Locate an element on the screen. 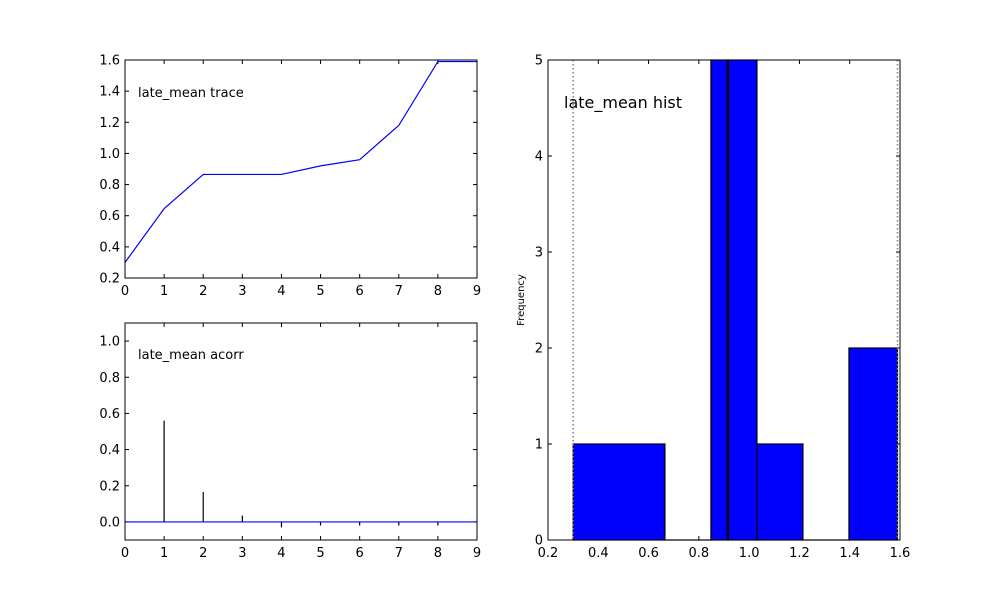 Image resolution: width=1000 pixels, height=600 pixels. trace-xtick-label: 2 is located at coordinates (203, 291).